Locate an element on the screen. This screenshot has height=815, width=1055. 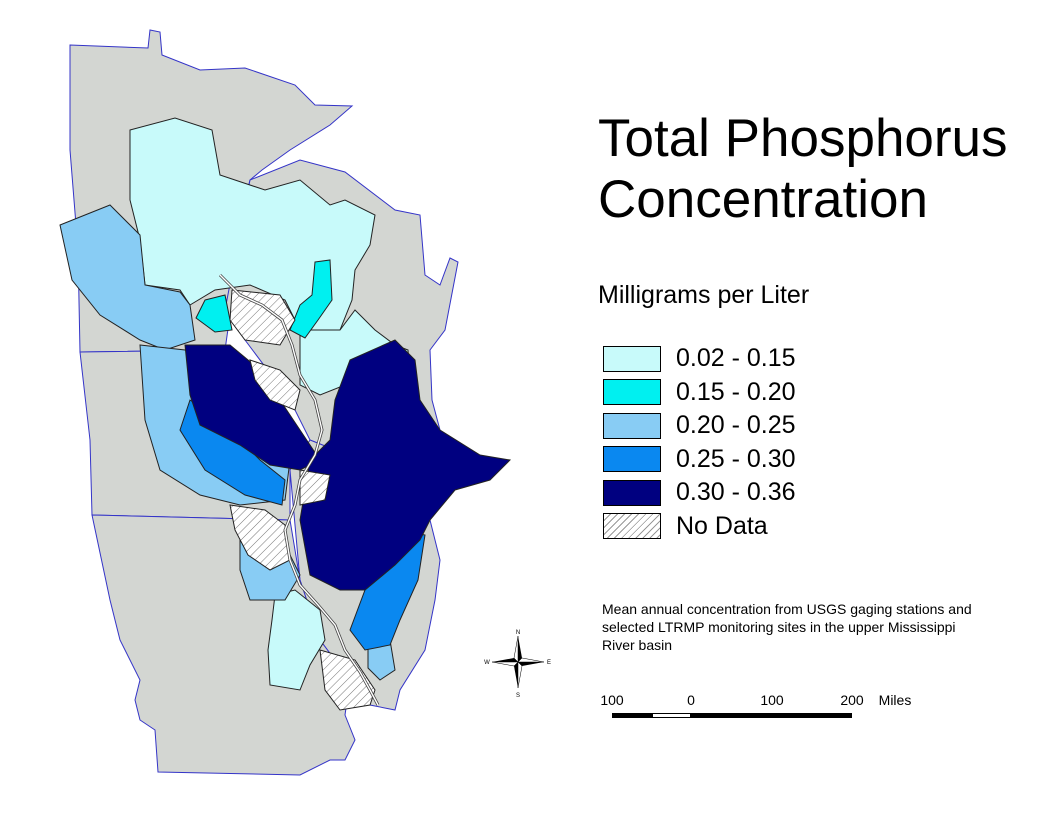
legend-label: 0.15 - 0.20 is located at coordinates (736, 391).